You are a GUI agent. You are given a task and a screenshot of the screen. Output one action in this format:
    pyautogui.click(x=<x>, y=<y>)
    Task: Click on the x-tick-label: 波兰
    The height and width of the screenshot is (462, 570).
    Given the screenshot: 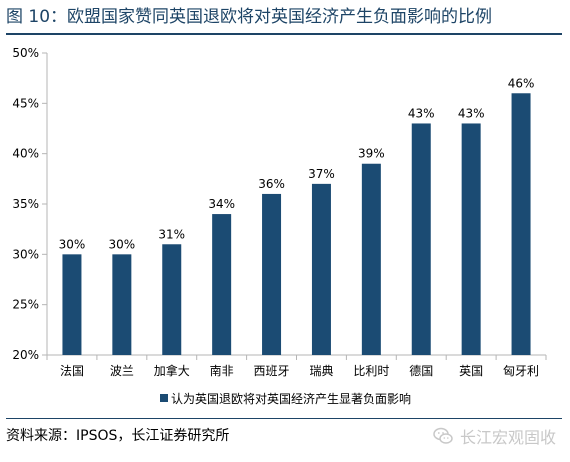 What is the action you would take?
    pyautogui.click(x=122, y=371)
    